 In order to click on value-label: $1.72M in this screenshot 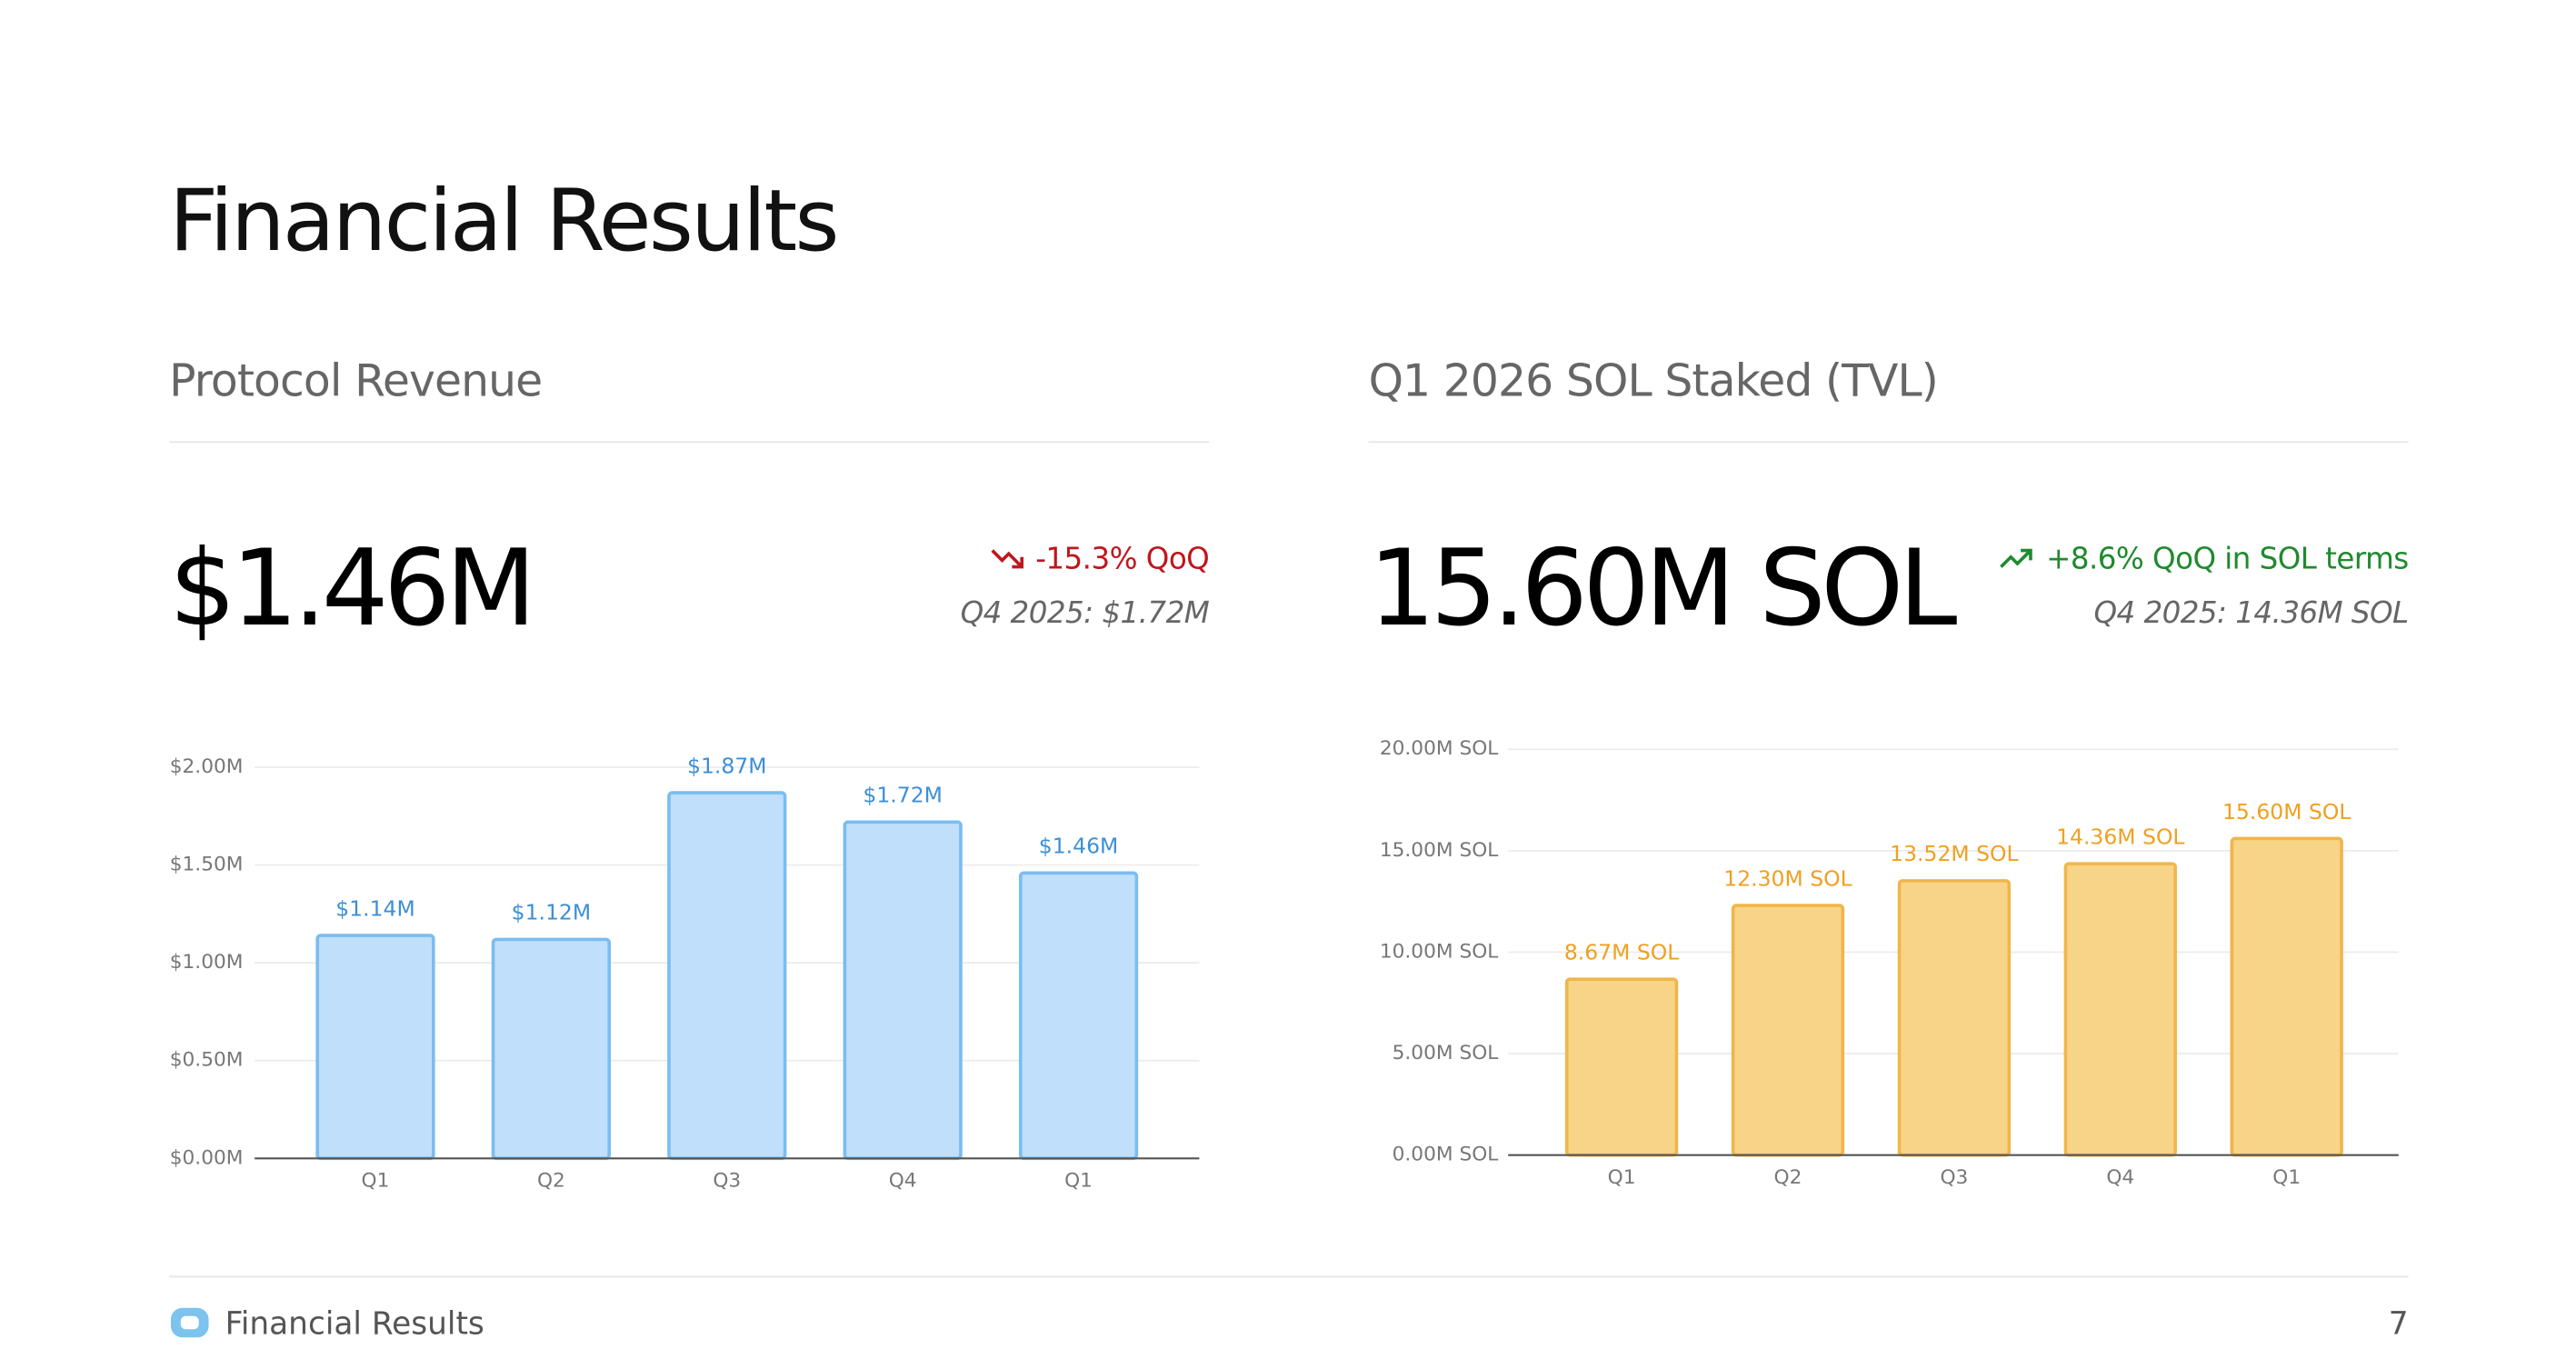, I will do `click(902, 795)`.